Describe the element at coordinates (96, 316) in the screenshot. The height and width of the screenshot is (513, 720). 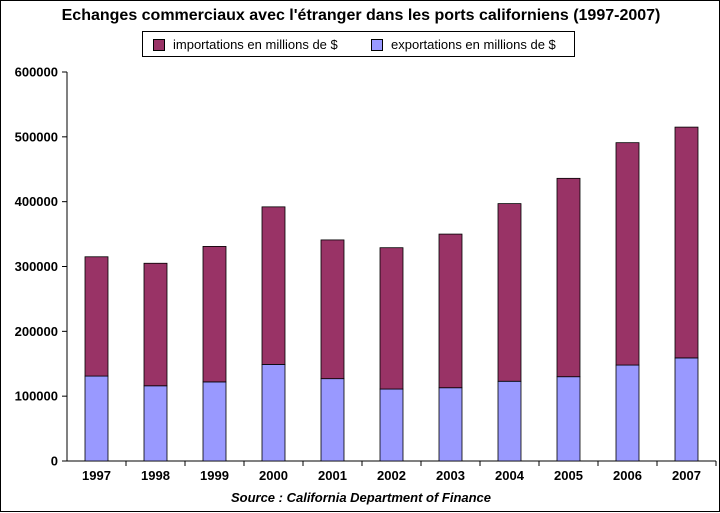
I see `bar-importations-1997` at that location.